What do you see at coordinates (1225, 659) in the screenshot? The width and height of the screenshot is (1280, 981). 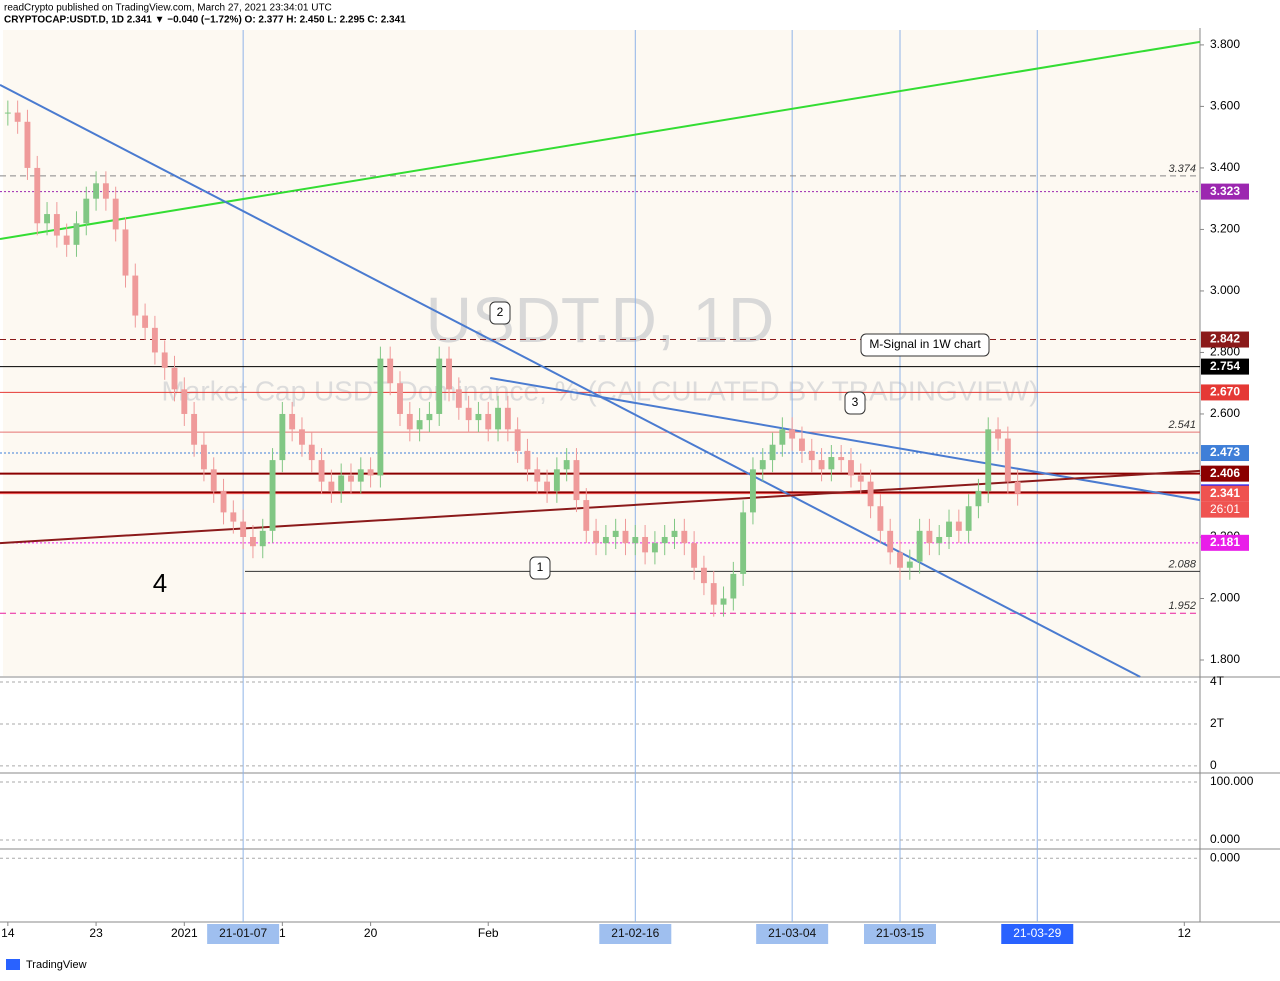 I see `y-tick-label: 1.800` at bounding box center [1225, 659].